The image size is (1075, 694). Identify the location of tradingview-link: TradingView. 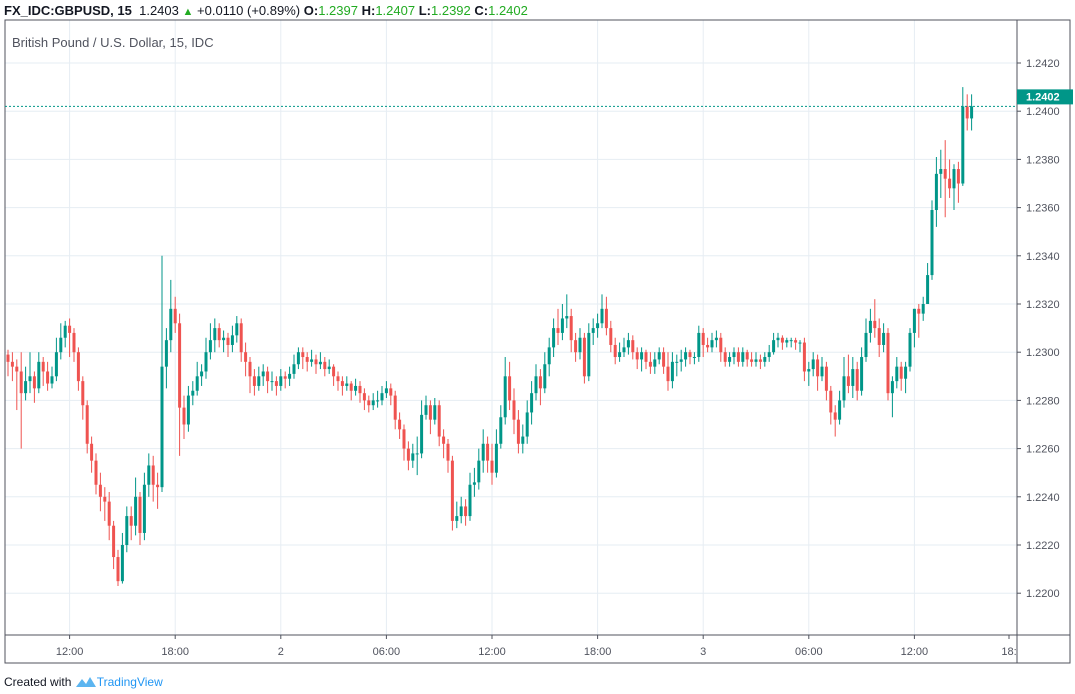
(129, 682).